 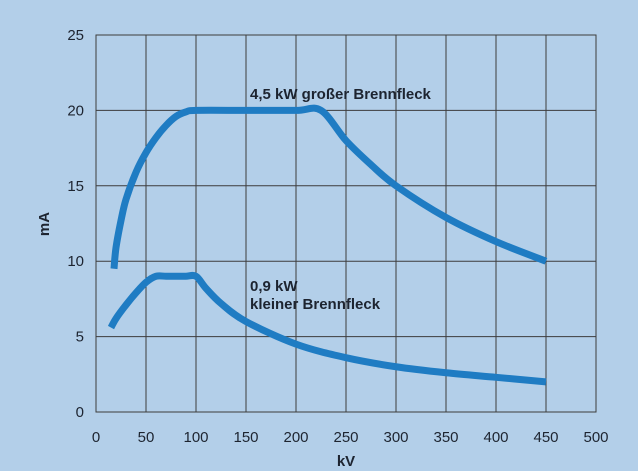 What do you see at coordinates (341, 94) in the screenshot?
I see `large-focal-spot-label: 4,5 kW großer Brennfleck` at bounding box center [341, 94].